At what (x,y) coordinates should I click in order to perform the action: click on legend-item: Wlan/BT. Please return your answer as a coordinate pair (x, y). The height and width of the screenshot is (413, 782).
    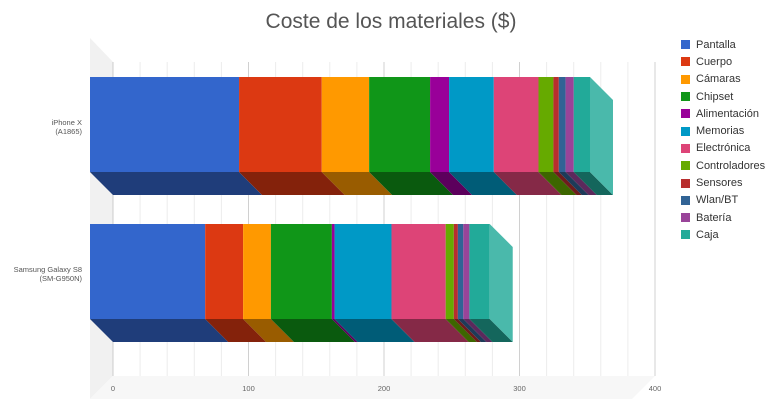
    Looking at the image, I should click on (723, 200).